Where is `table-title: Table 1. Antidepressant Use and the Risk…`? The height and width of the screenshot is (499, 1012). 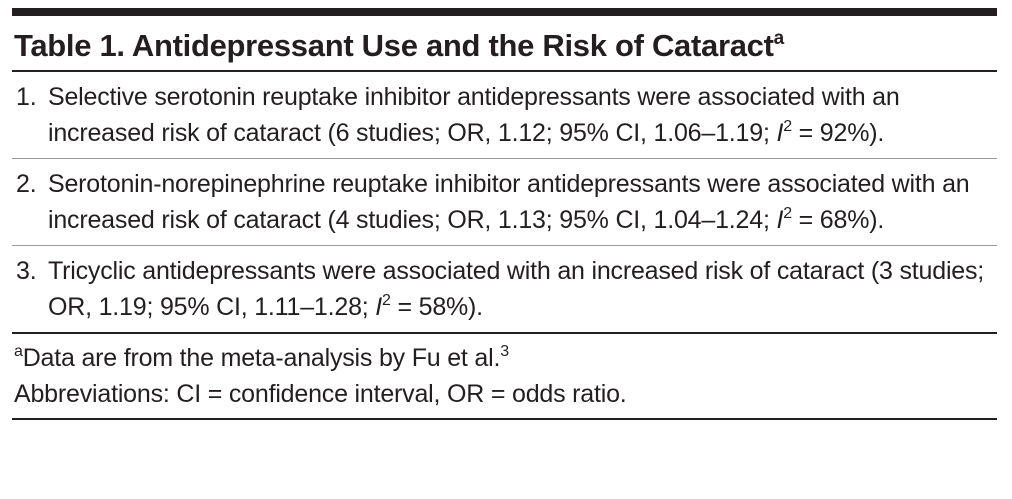 table-title: Table 1. Antidepressant Use and the Risk… is located at coordinates (504, 44).